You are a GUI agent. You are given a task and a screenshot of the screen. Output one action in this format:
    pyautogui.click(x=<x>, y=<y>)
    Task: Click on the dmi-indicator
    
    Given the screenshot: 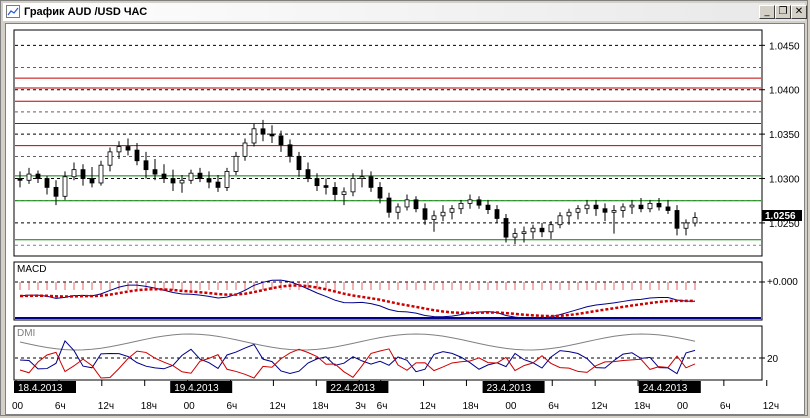 What is the action you would take?
    pyautogui.click(x=390, y=356)
    